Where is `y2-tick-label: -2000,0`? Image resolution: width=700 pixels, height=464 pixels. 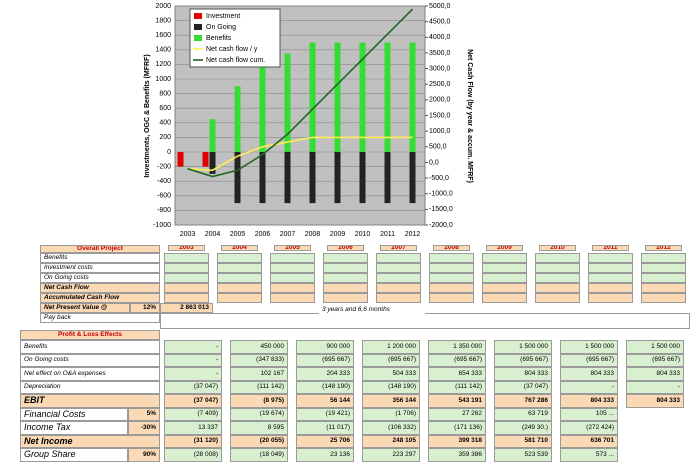
y2-tick-label: -2000,0 is located at coordinates (441, 225).